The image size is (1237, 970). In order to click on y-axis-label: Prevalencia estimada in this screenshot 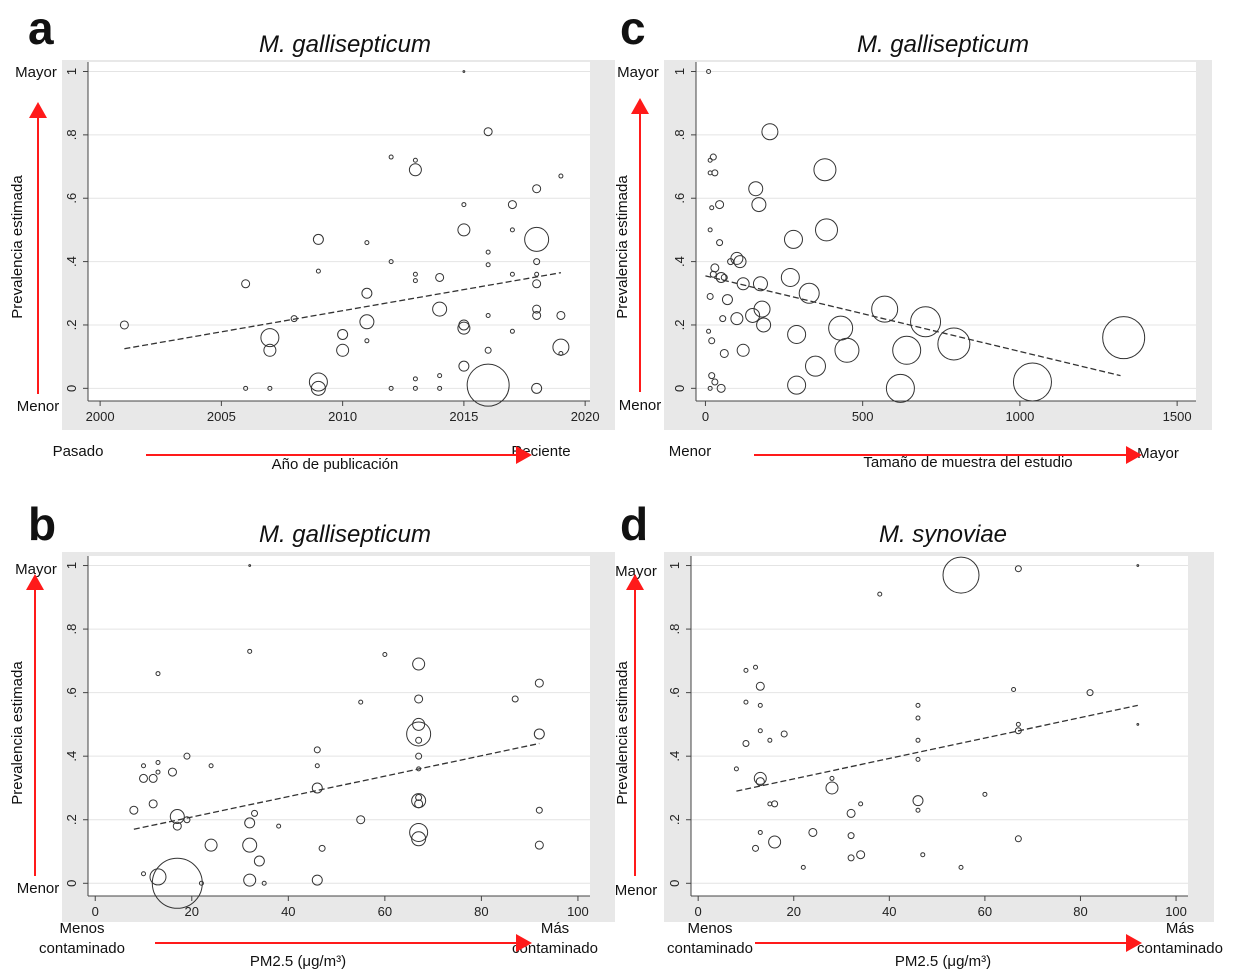, I will do `click(622, 733)`.